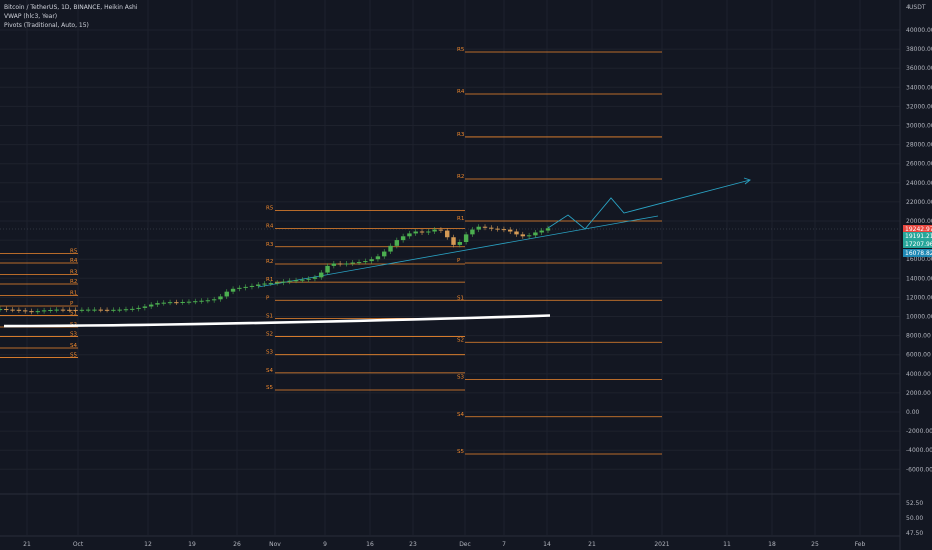 Image resolution: width=932 pixels, height=550 pixels. What do you see at coordinates (31, 16) in the screenshot?
I see `vwap-legend: VWAP (hlc3, Year)` at bounding box center [31, 16].